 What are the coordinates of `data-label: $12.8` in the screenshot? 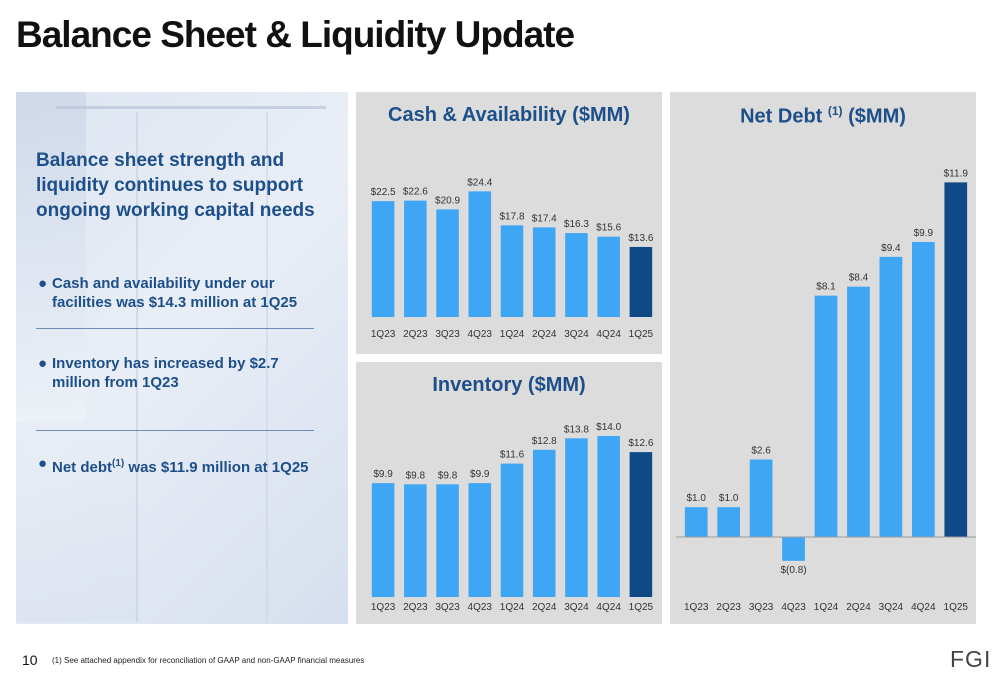 It's located at (544, 441).